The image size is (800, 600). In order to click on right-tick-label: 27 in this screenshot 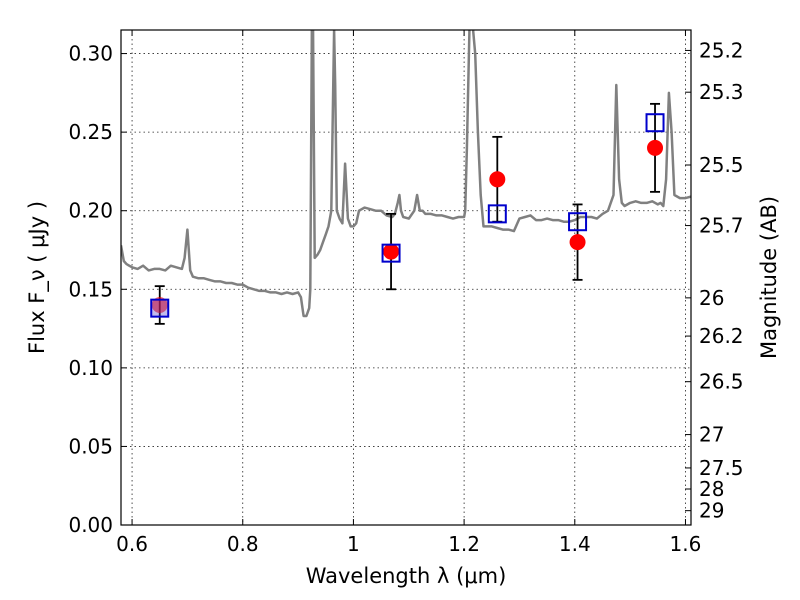, I will do `click(711, 435)`.